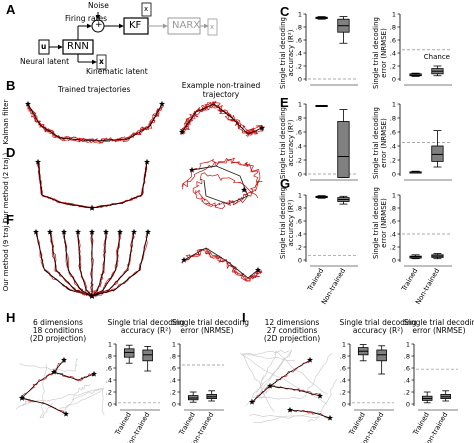 Image resolution: width=474 pixels, height=443 pixels. What do you see at coordinates (212, 27) in the screenshot?
I see `narx-output-symbol: x` at bounding box center [212, 27].